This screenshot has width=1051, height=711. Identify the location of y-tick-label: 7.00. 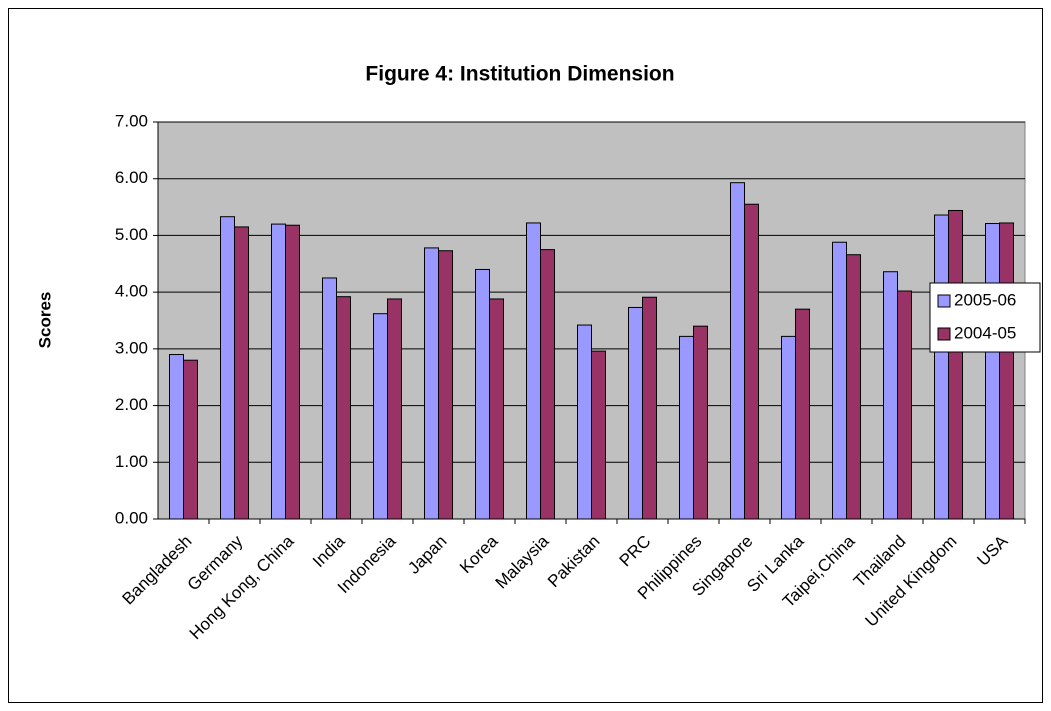
(131, 120).